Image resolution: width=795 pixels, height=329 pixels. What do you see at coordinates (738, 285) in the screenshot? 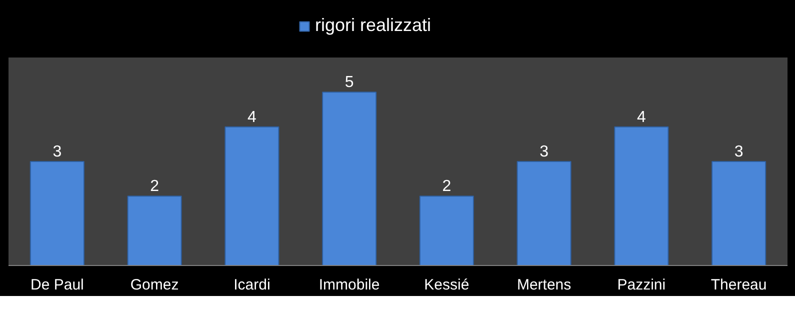
I see `x-tick-label: Thereau` at bounding box center [738, 285].